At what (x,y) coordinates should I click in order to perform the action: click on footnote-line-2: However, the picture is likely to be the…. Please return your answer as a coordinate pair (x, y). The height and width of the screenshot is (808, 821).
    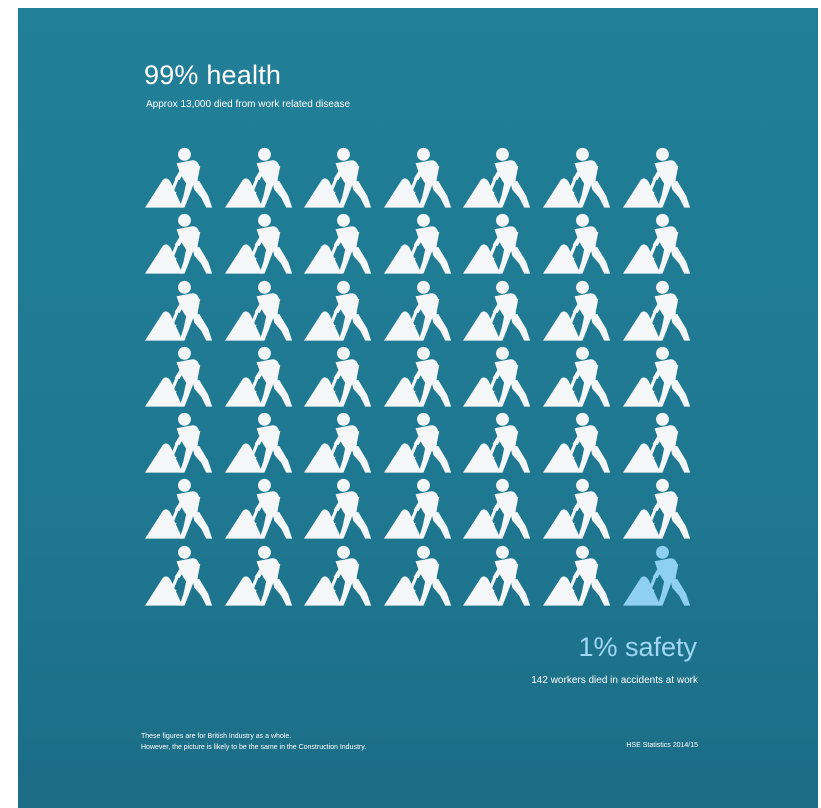
    Looking at the image, I should click on (254, 747).